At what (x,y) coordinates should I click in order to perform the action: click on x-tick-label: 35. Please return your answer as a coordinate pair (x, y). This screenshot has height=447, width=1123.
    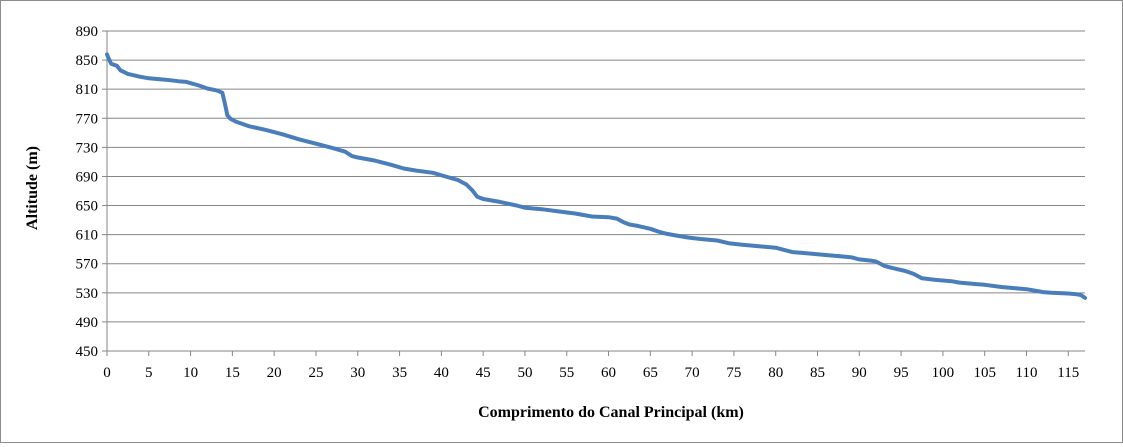
    Looking at the image, I should click on (399, 373).